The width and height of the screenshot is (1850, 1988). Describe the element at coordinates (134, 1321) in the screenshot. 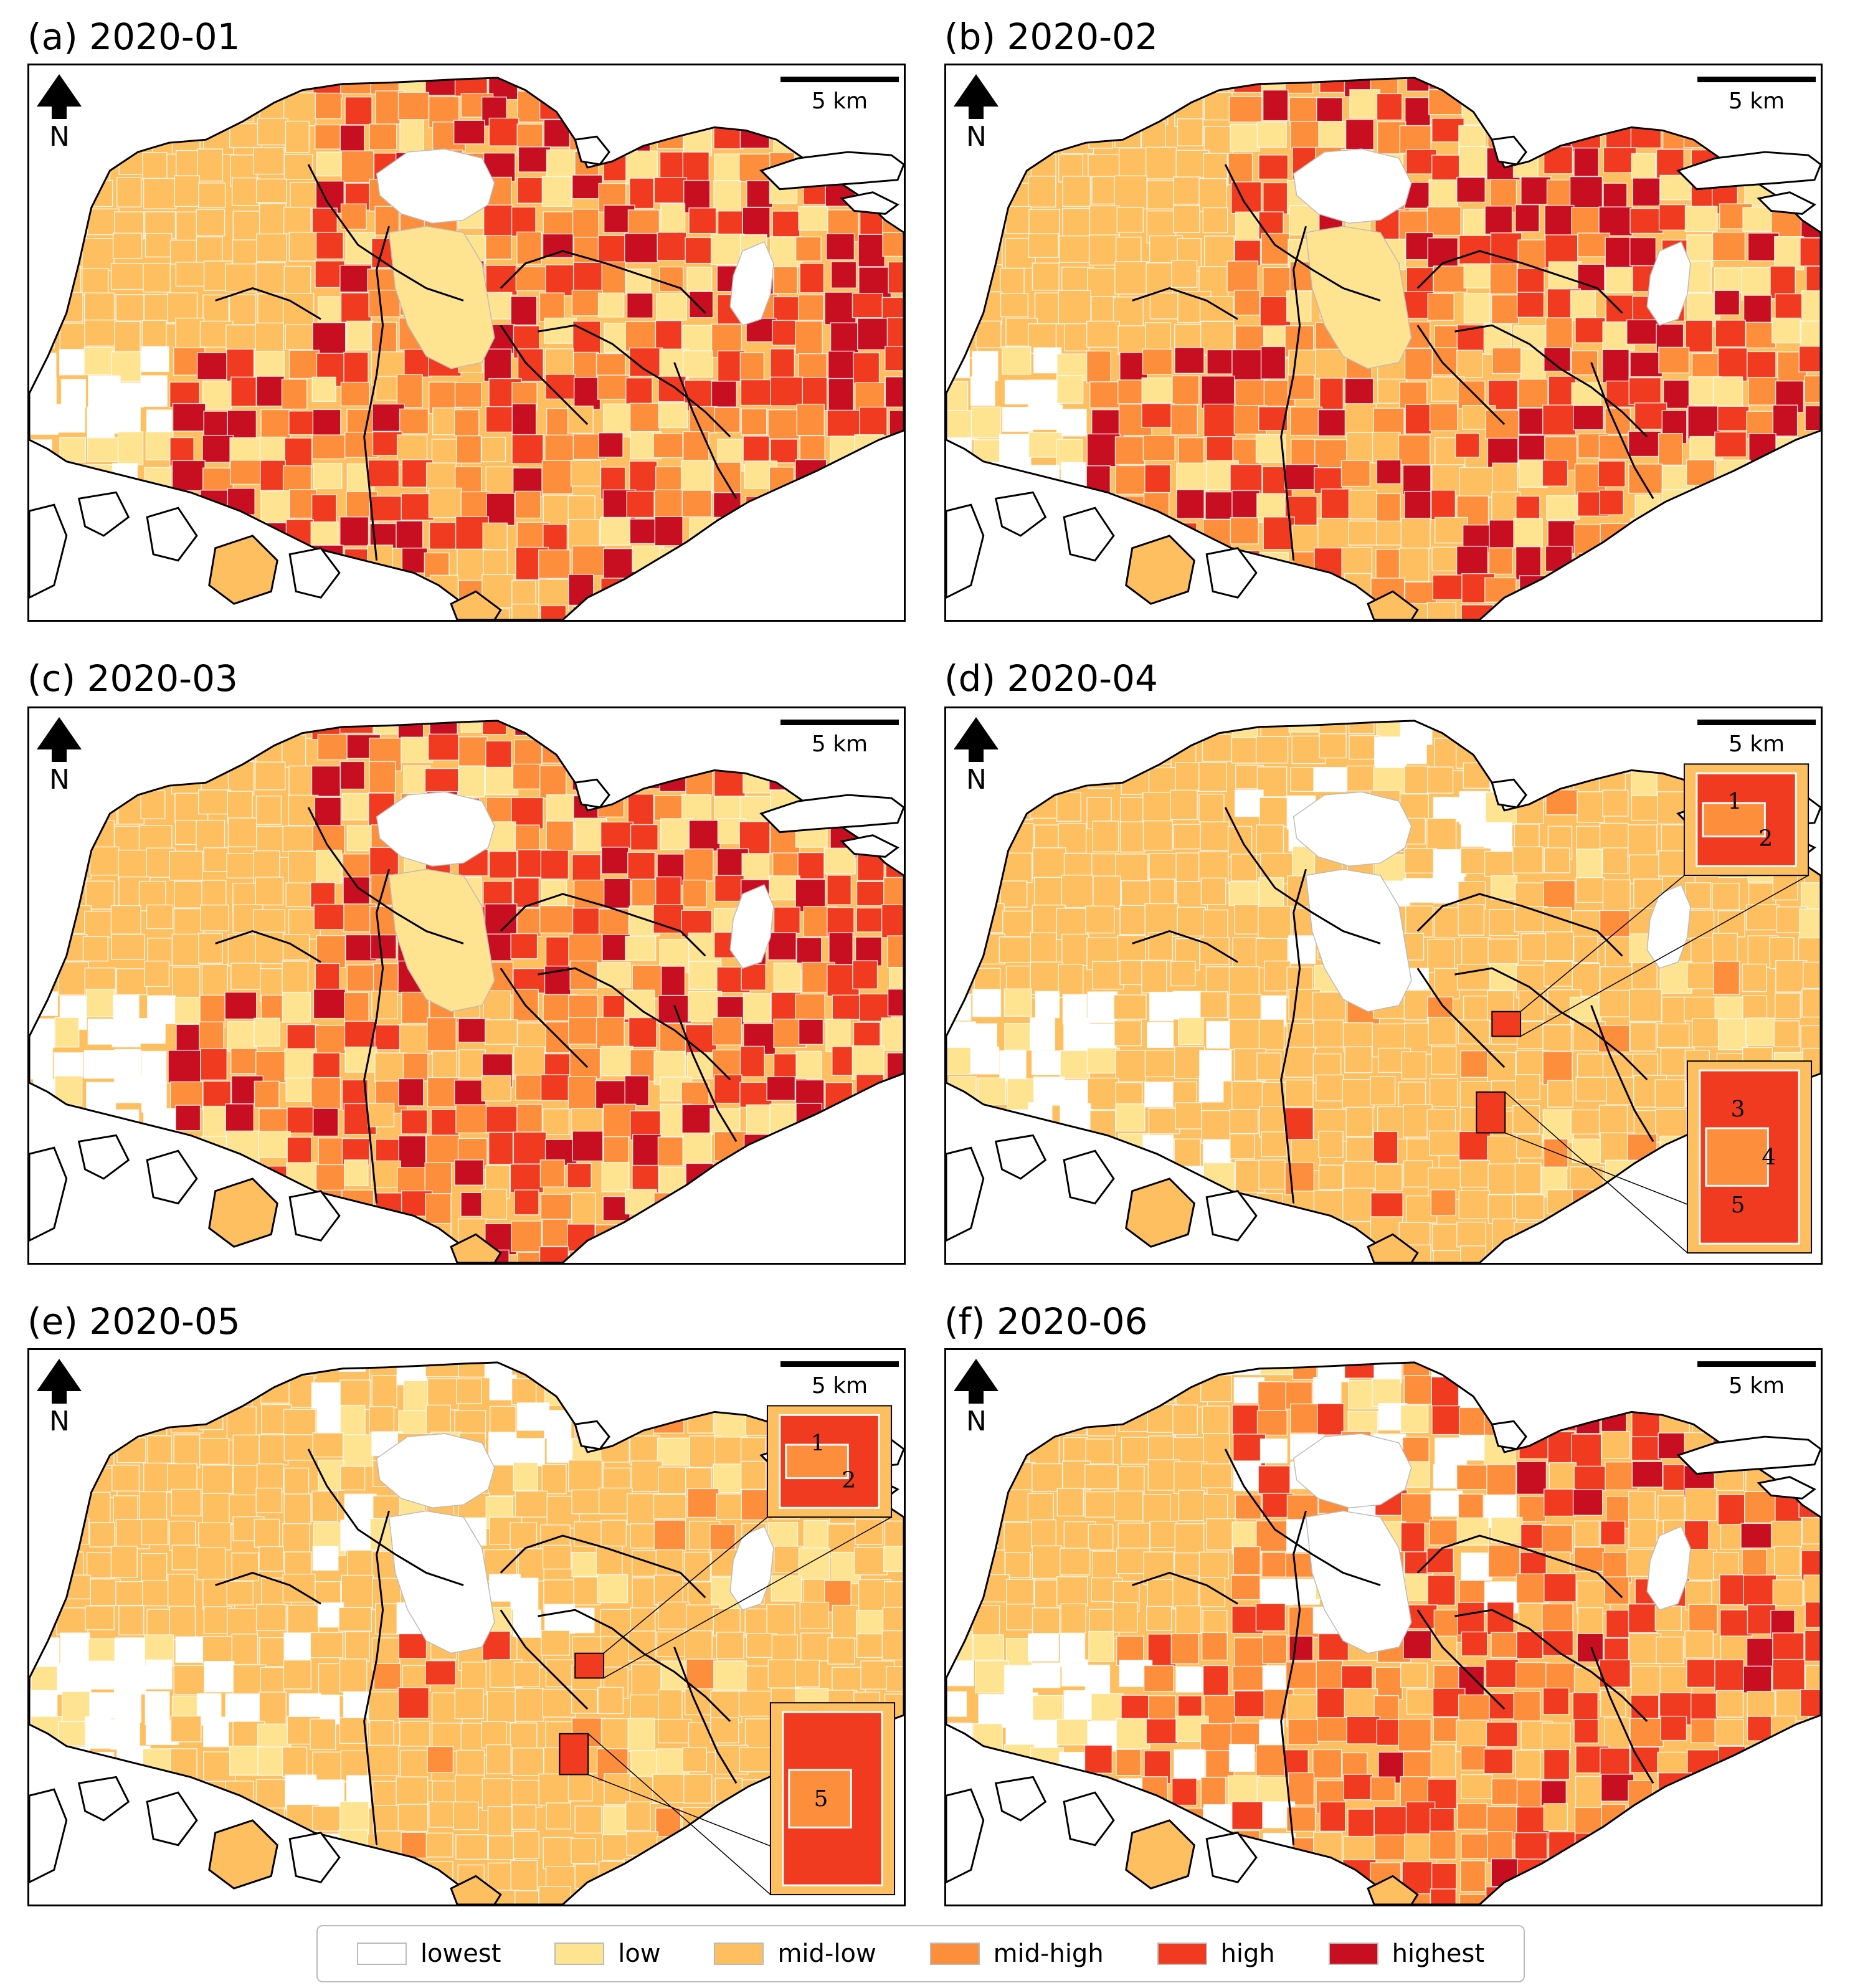

I see `panel-title-e: (e) 2020-05` at that location.